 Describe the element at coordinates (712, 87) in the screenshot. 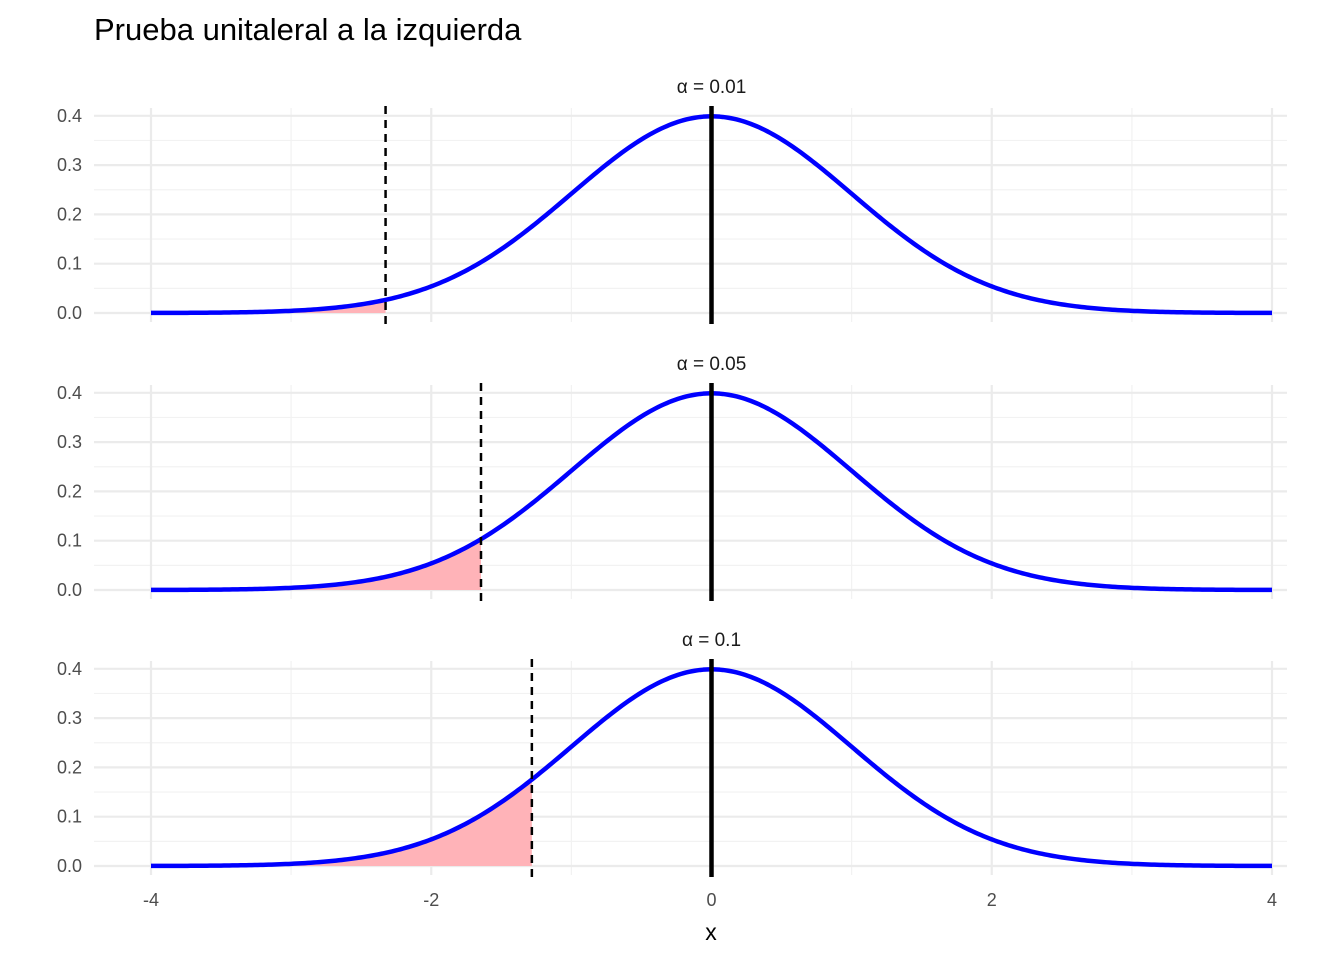

I see `strip-label: α = 0.01` at that location.